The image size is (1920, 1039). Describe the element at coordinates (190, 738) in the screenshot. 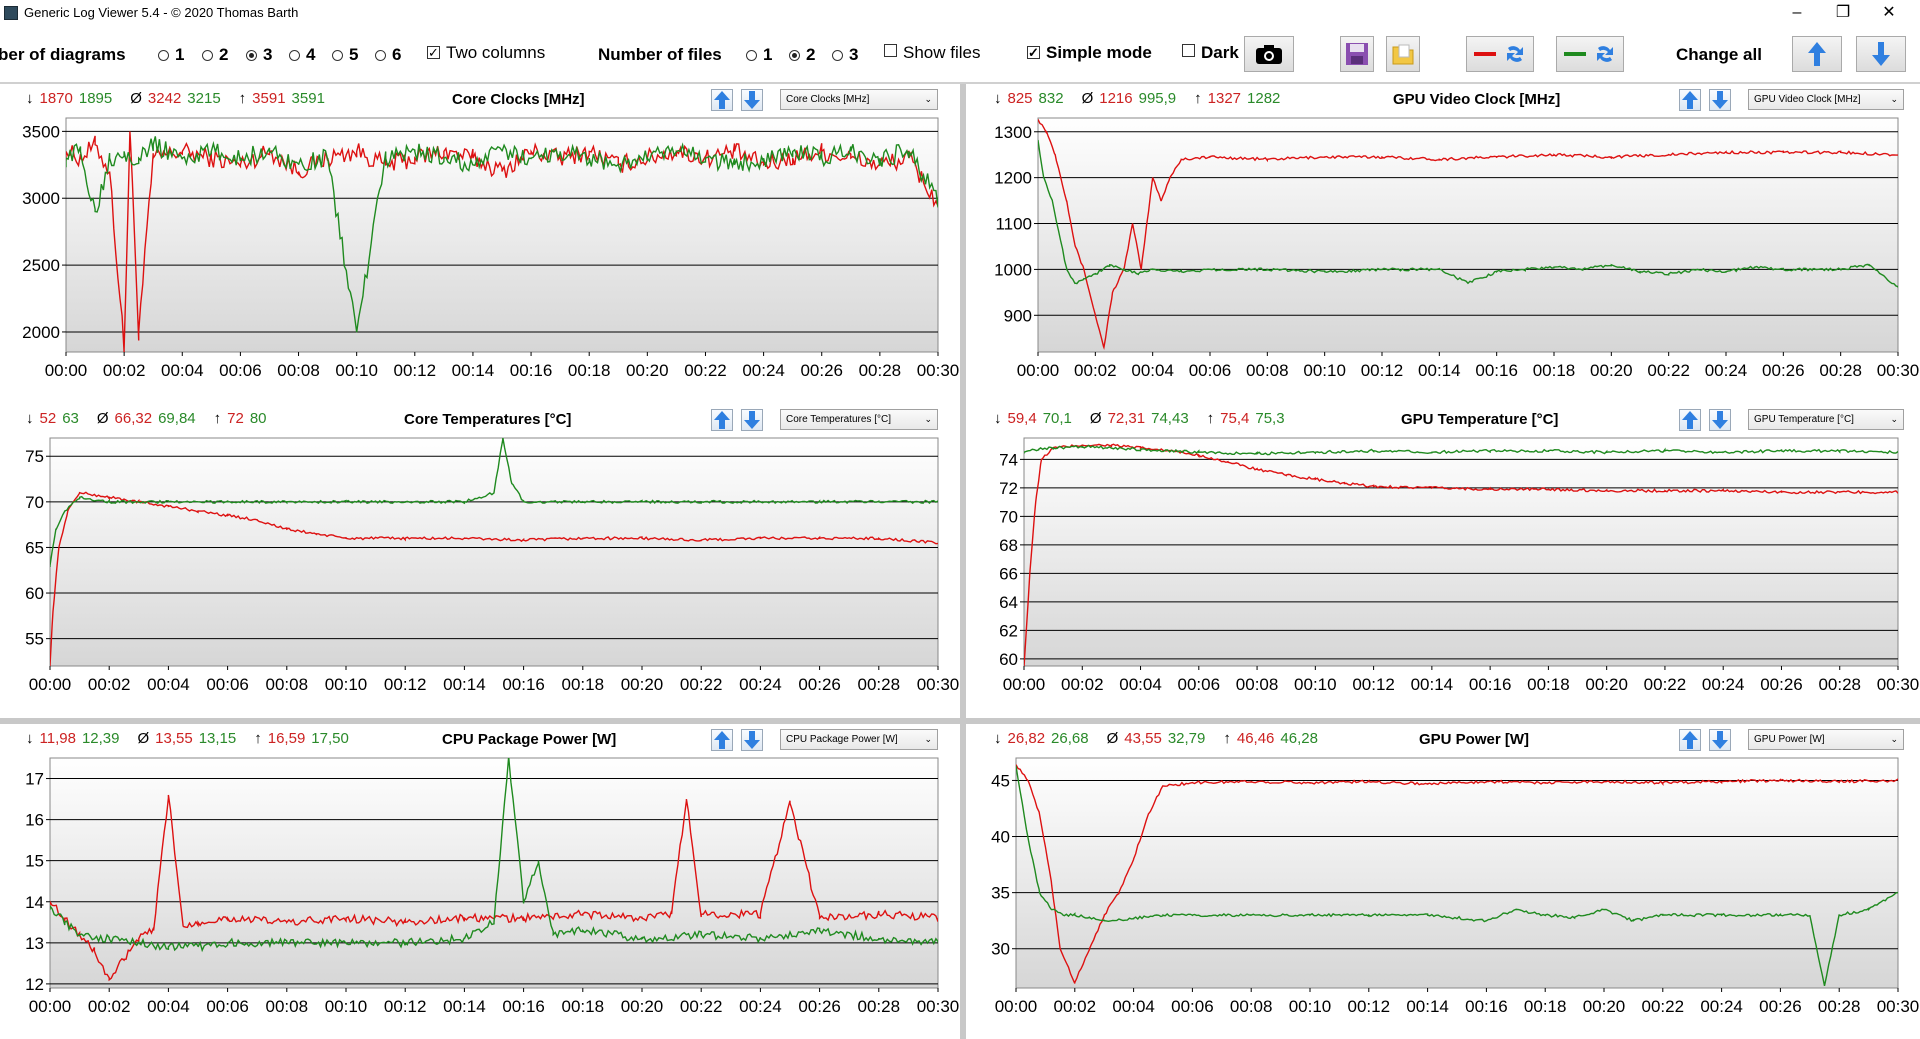

I see `stats-line: ↓ 11,98 12,39 Ø 13,55 13,15 ↑ 16,59 17,50` at that location.